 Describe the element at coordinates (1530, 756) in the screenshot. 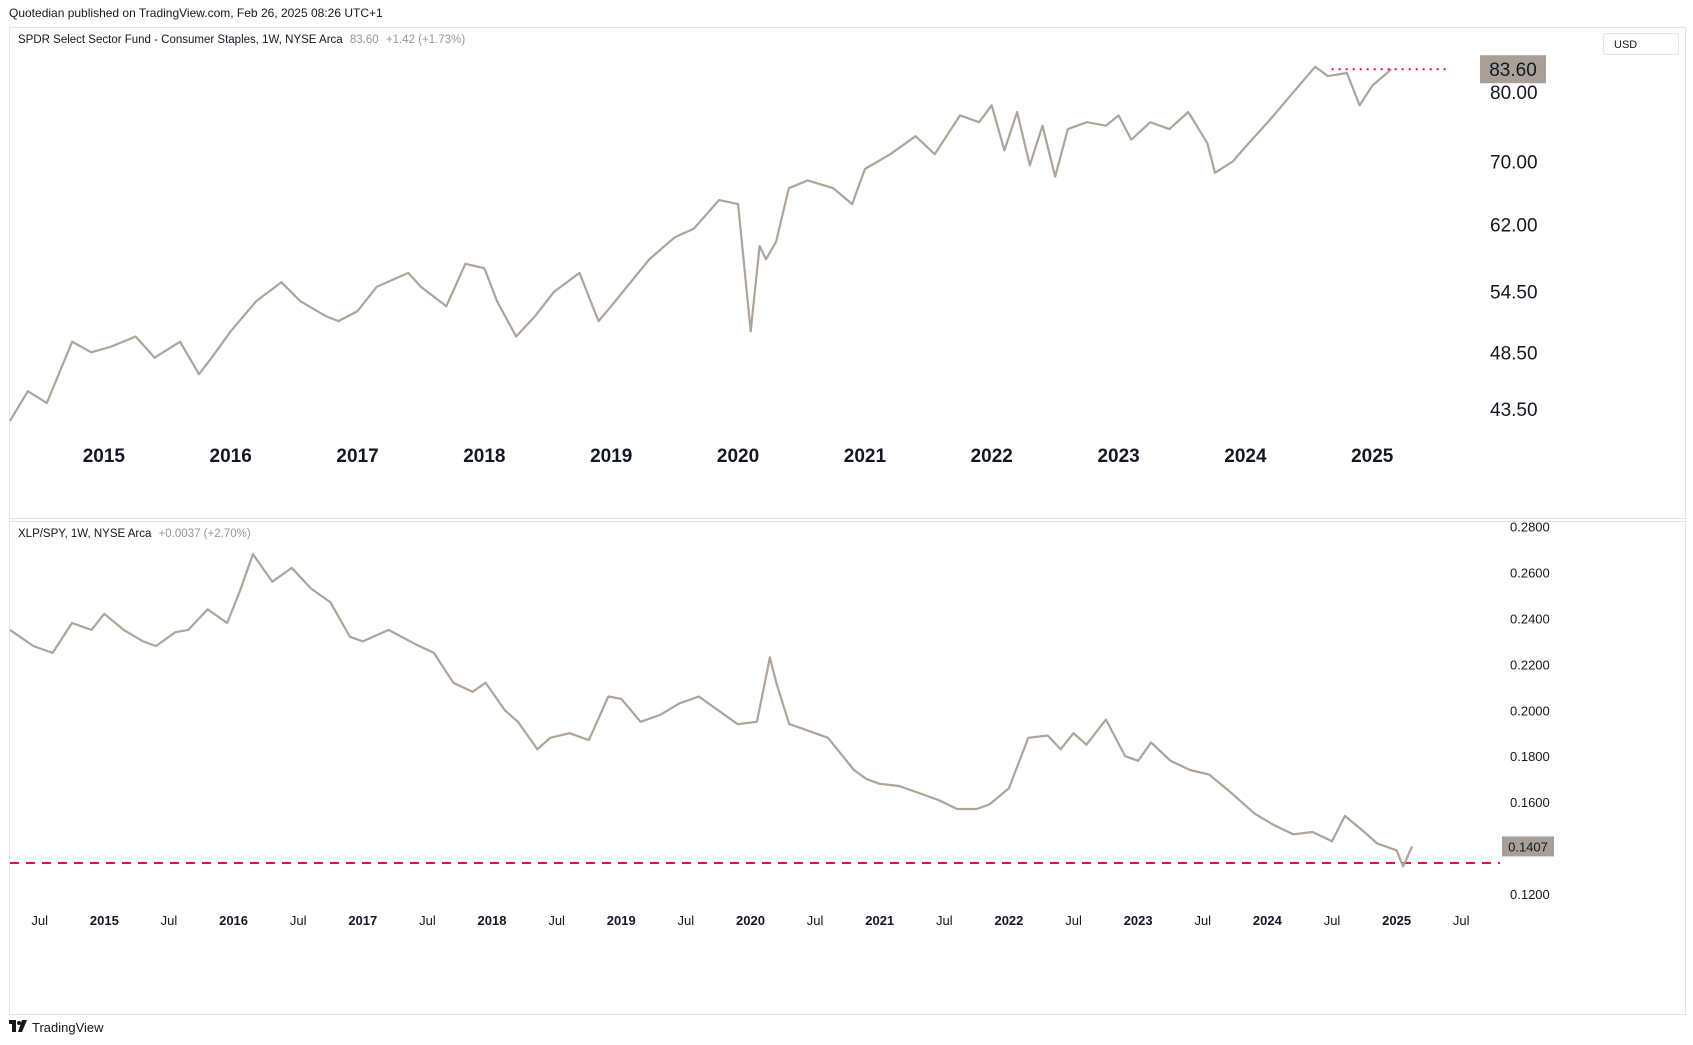

I see `y-tick-label: 0.1800` at that location.